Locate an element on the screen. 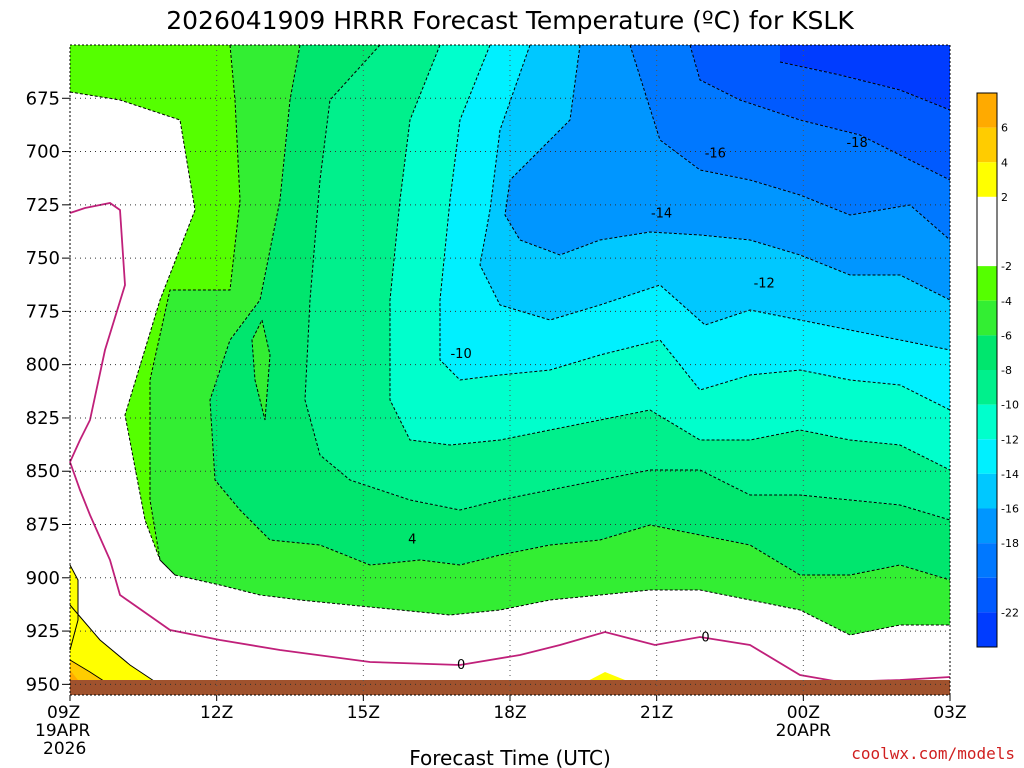 The width and height of the screenshot is (1024, 768). y-tick-label: 750 is located at coordinates (43, 258).